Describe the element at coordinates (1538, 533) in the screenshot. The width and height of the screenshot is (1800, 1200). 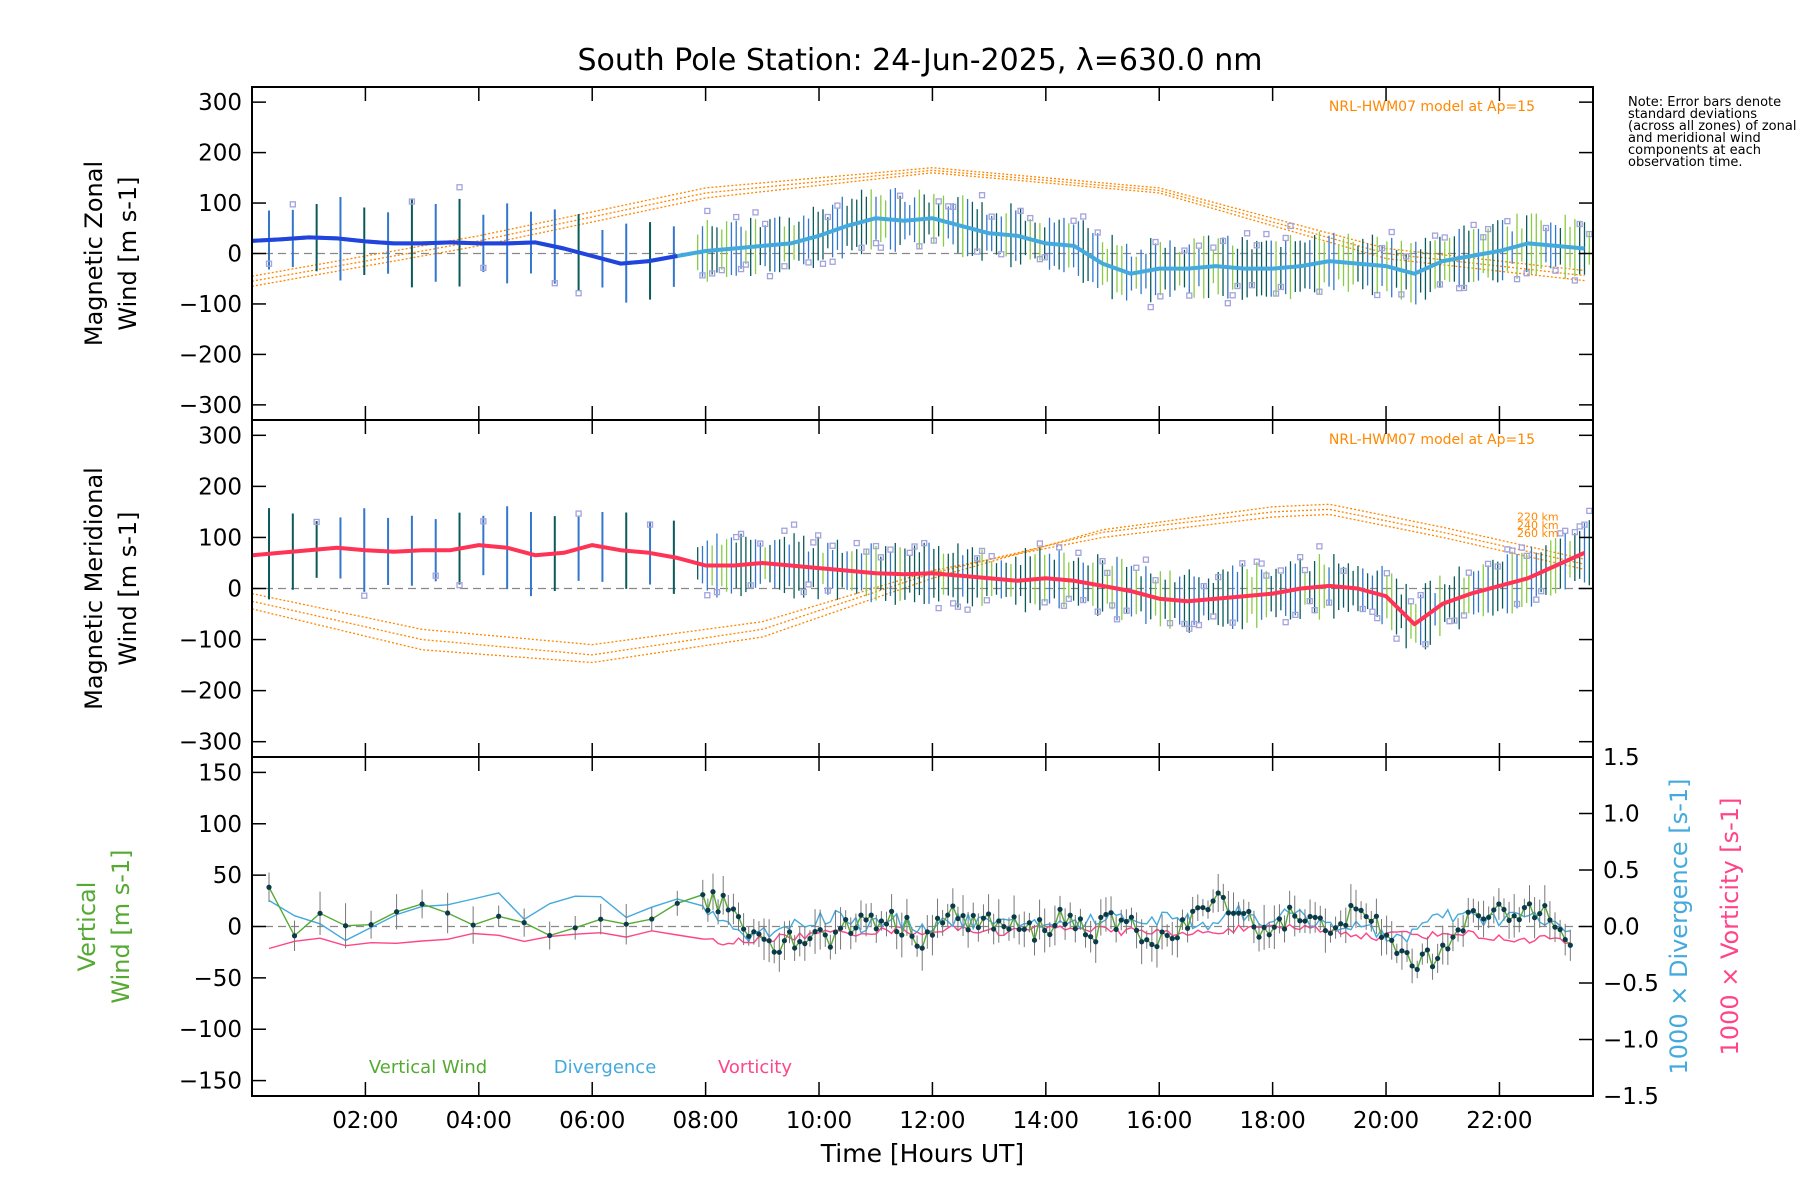
I see `model-altitude-label: 260 km` at that location.